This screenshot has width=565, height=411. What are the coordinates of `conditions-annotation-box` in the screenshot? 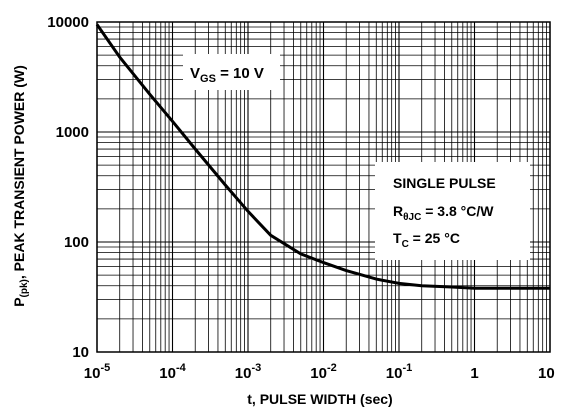 It's located at (452, 211).